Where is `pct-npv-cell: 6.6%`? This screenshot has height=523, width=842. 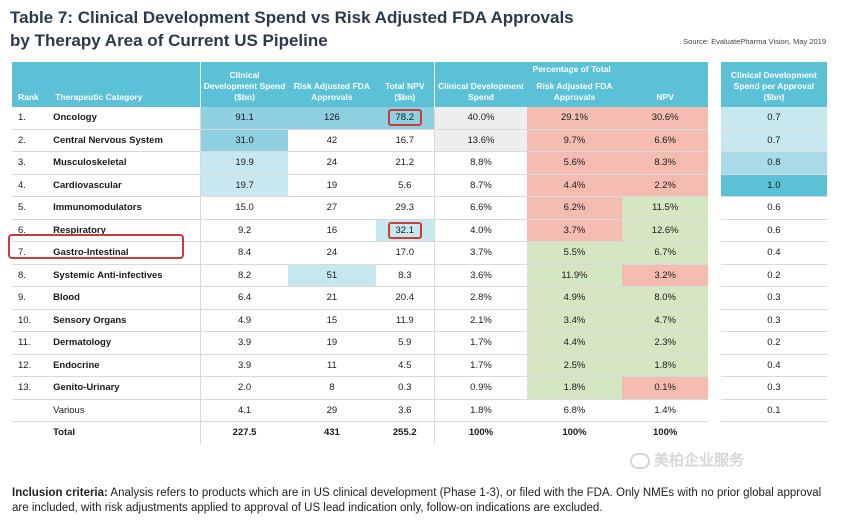 pct-npv-cell: 6.6% is located at coordinates (665, 140).